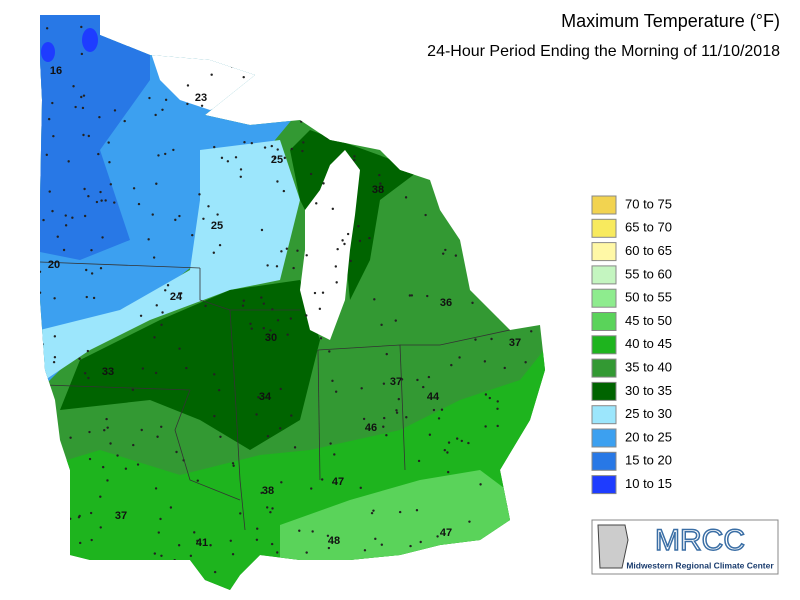 This screenshot has height=600, width=800. Describe the element at coordinates (54, 265) in the screenshot. I see `station-label: 20` at that location.